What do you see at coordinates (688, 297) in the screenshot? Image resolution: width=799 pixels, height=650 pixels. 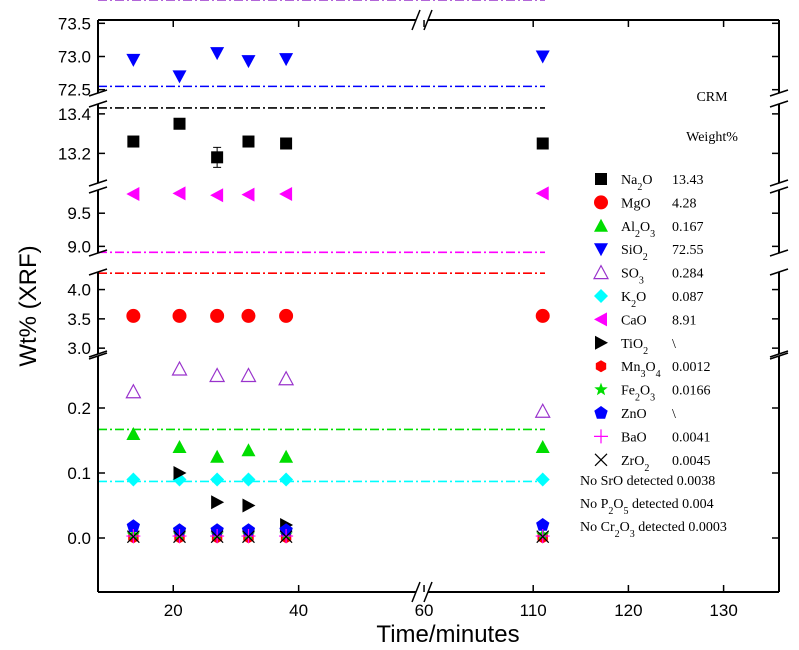 I see `legend-value: 0.087` at bounding box center [688, 297].